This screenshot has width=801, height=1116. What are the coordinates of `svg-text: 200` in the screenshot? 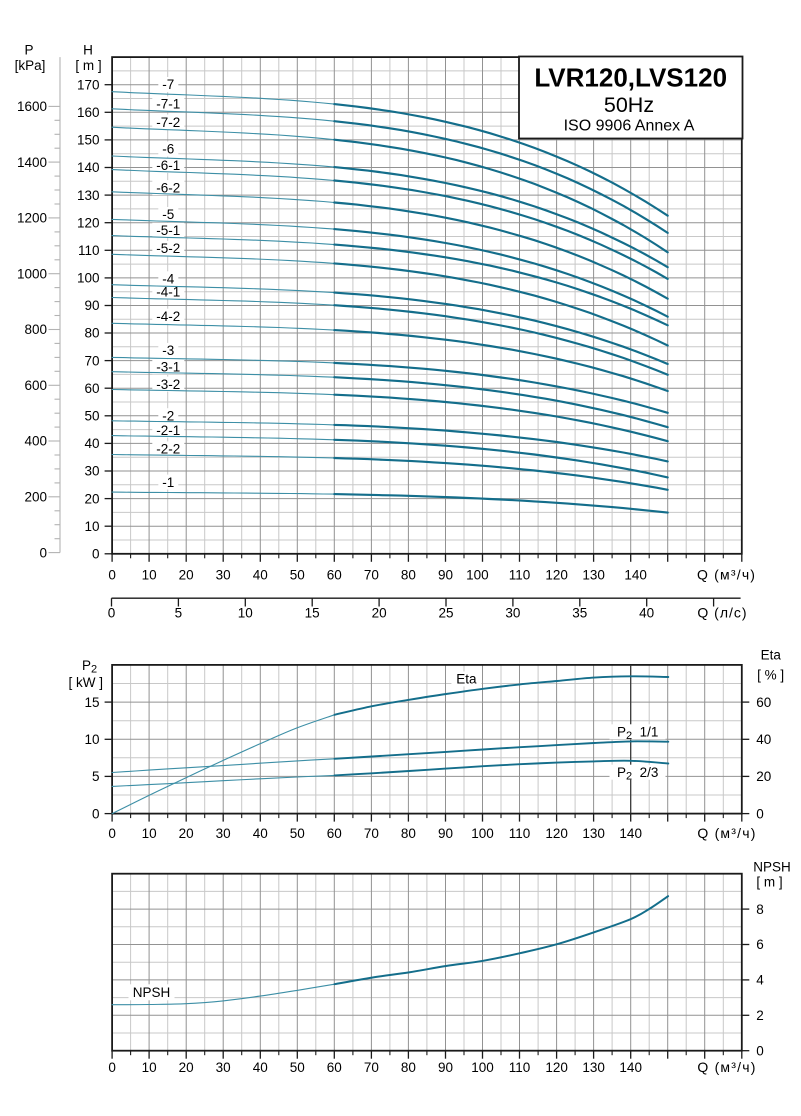 It's located at (35, 497).